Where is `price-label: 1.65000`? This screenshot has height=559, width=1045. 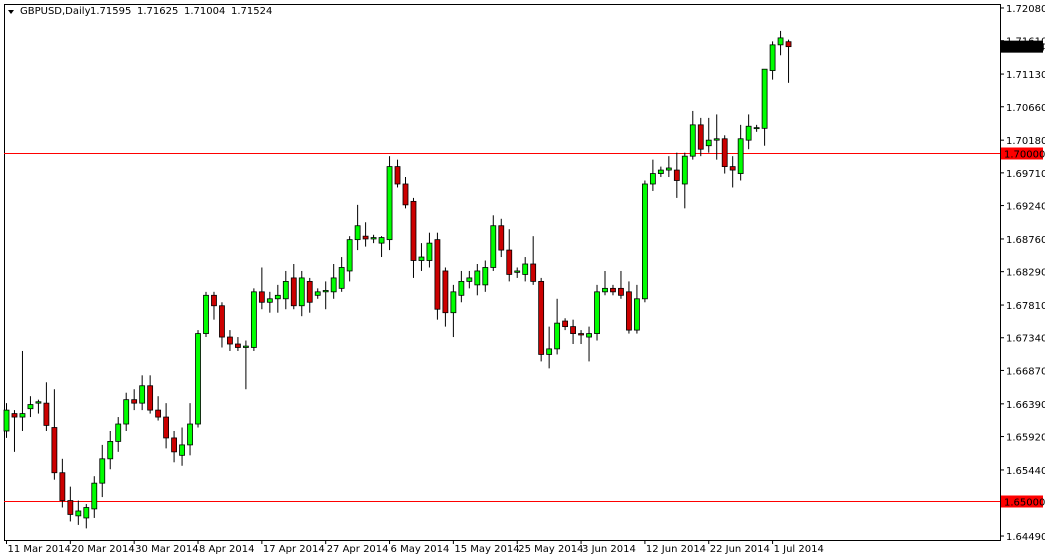 price-label: 1.65000 is located at coordinates (1024, 503).